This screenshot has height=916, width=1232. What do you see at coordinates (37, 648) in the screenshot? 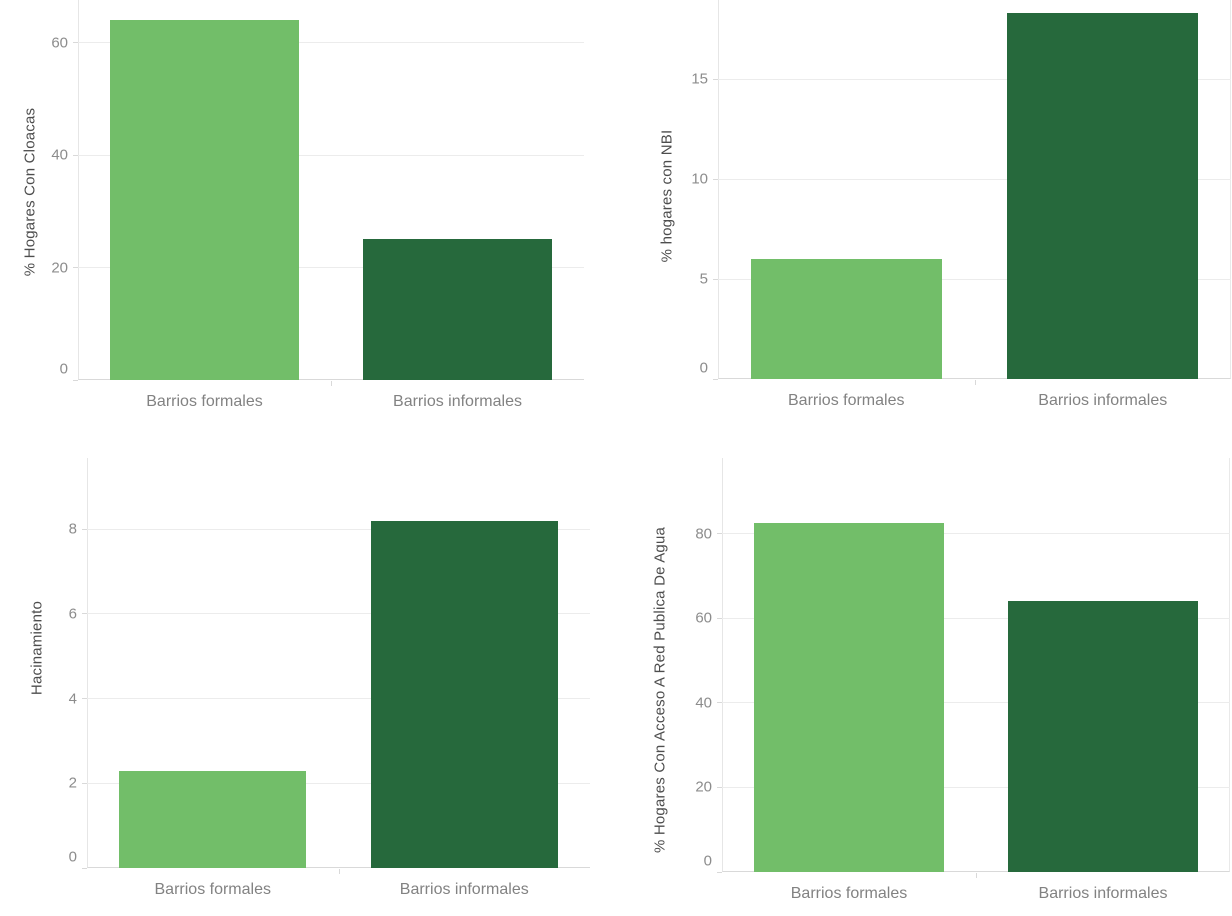
I see `y-axis-title: Hacinamiento` at bounding box center [37, 648].